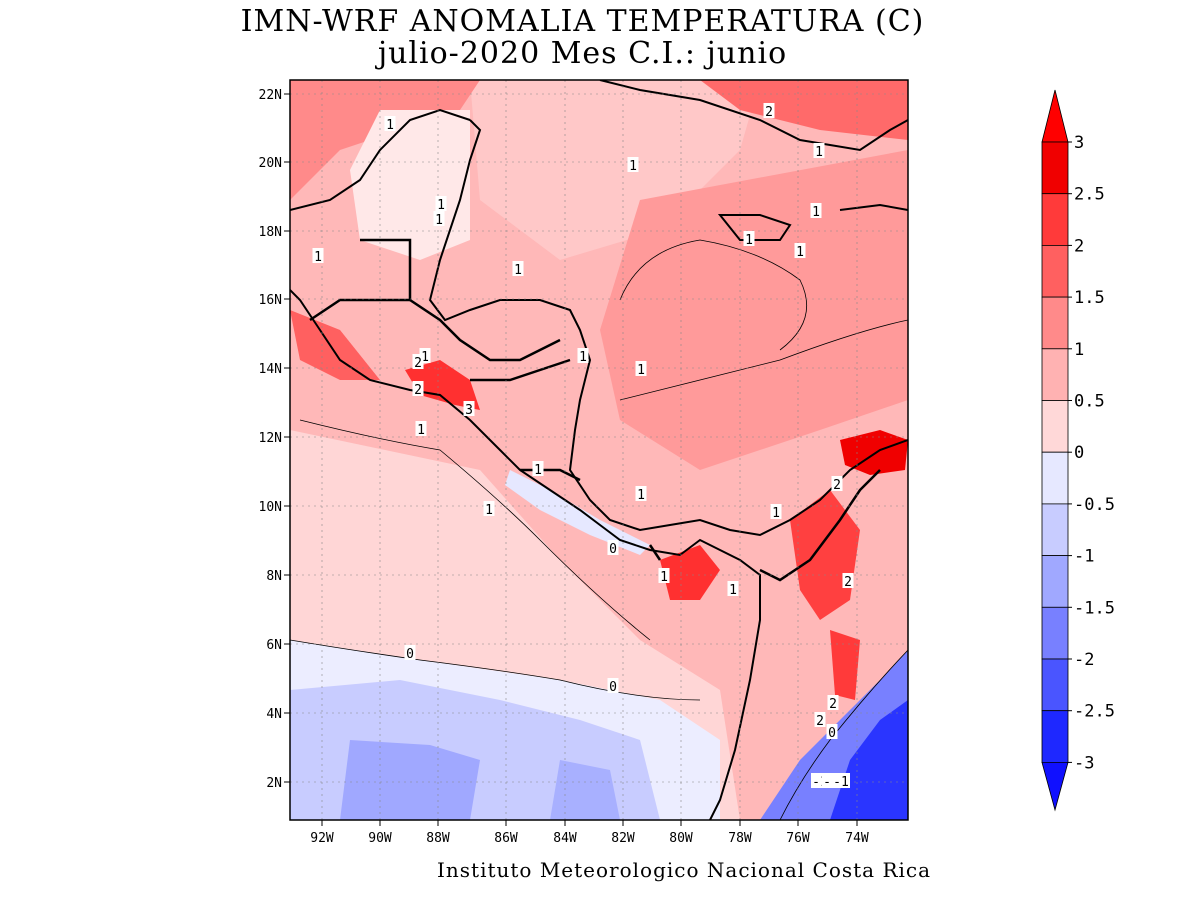 The width and height of the screenshot is (1200, 900). Describe the element at coordinates (1055, 116) in the screenshot. I see `colorbar-top-arrow` at that location.